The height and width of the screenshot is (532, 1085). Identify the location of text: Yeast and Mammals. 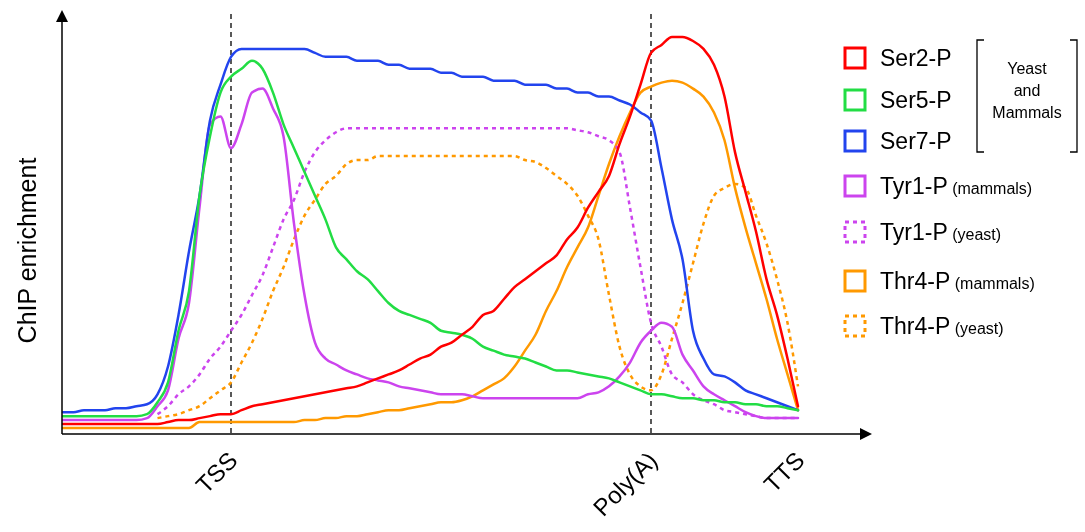
(1027, 90).